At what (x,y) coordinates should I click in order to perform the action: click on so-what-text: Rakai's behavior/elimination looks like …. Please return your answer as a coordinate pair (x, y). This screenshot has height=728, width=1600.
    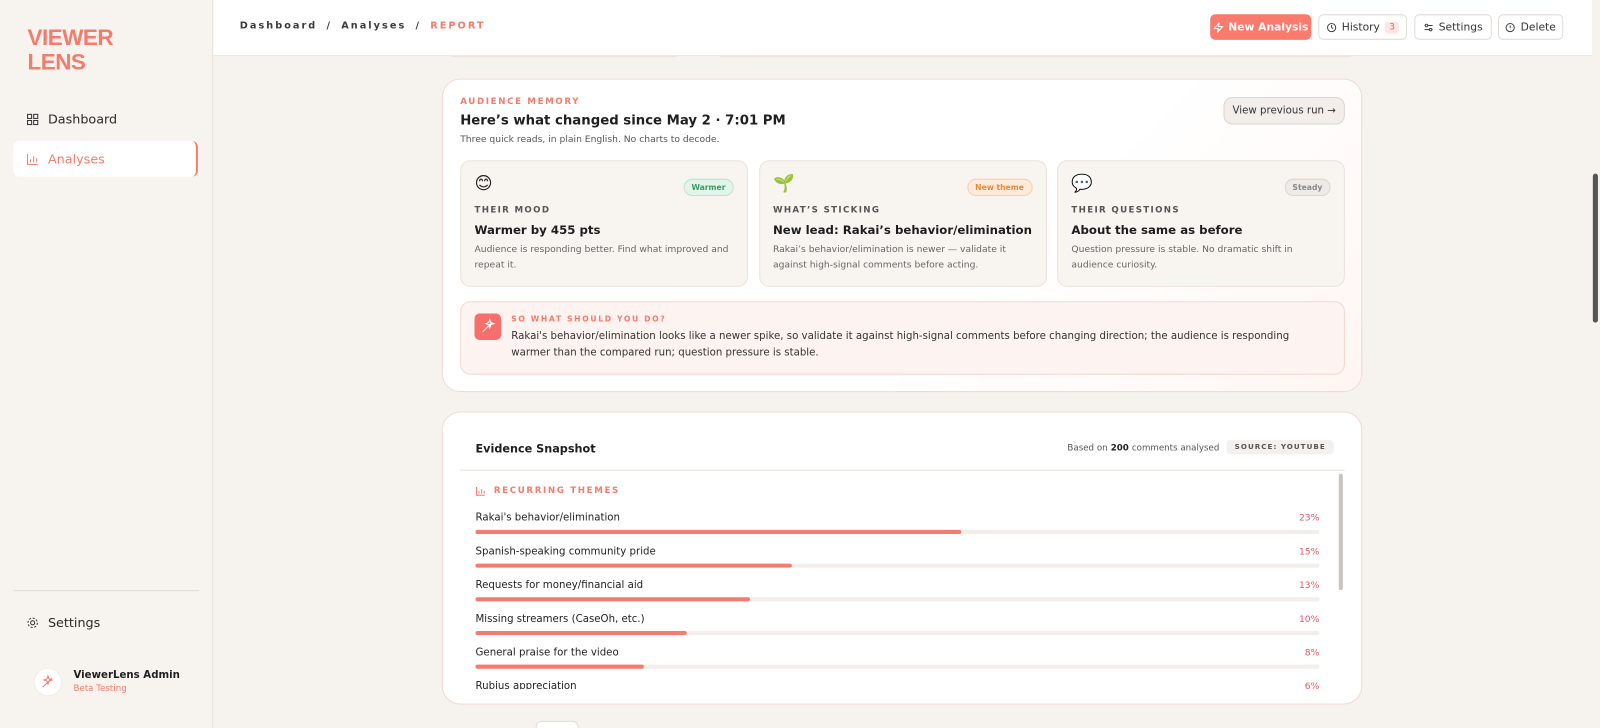
    Looking at the image, I should click on (900, 344).